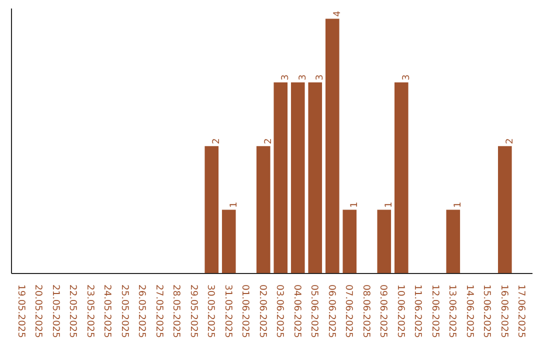  What do you see at coordinates (158, 311) in the screenshot?
I see `x-tick-label: 27.05.2025` at bounding box center [158, 311].